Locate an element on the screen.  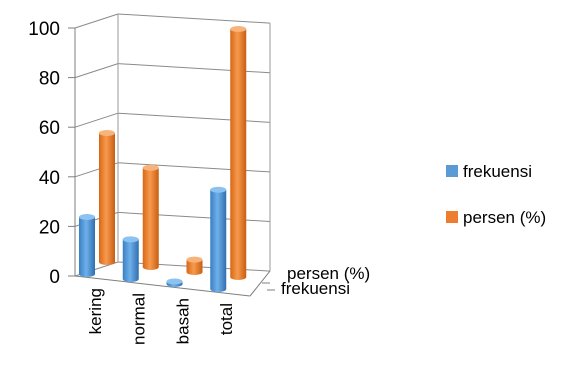
legend-label-frekuensi: frekuensi is located at coordinates (497, 171).